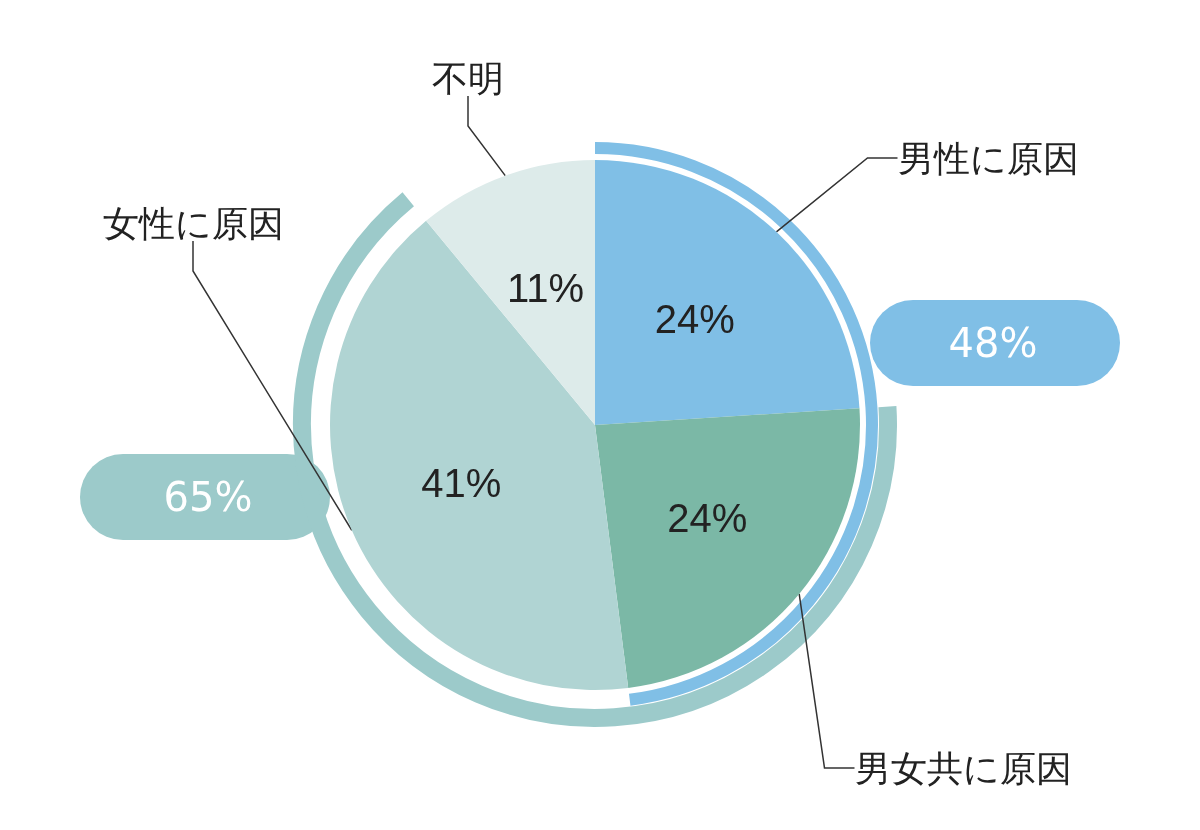 The width and height of the screenshot is (1200, 830). Describe the element at coordinates (193, 223) in the screenshot. I see `slice-label: 女性に原因` at that location.